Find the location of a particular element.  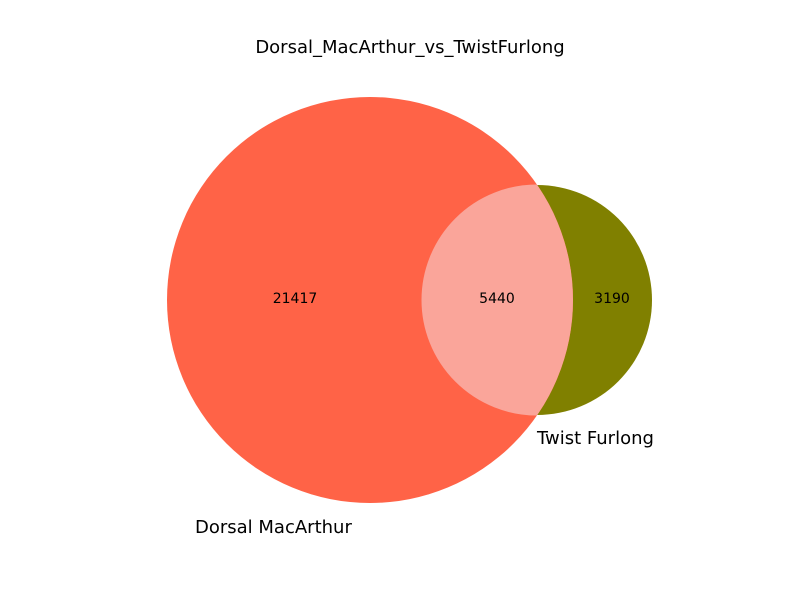

set-label-twist-furlong: Twist Furlong is located at coordinates (595, 438).